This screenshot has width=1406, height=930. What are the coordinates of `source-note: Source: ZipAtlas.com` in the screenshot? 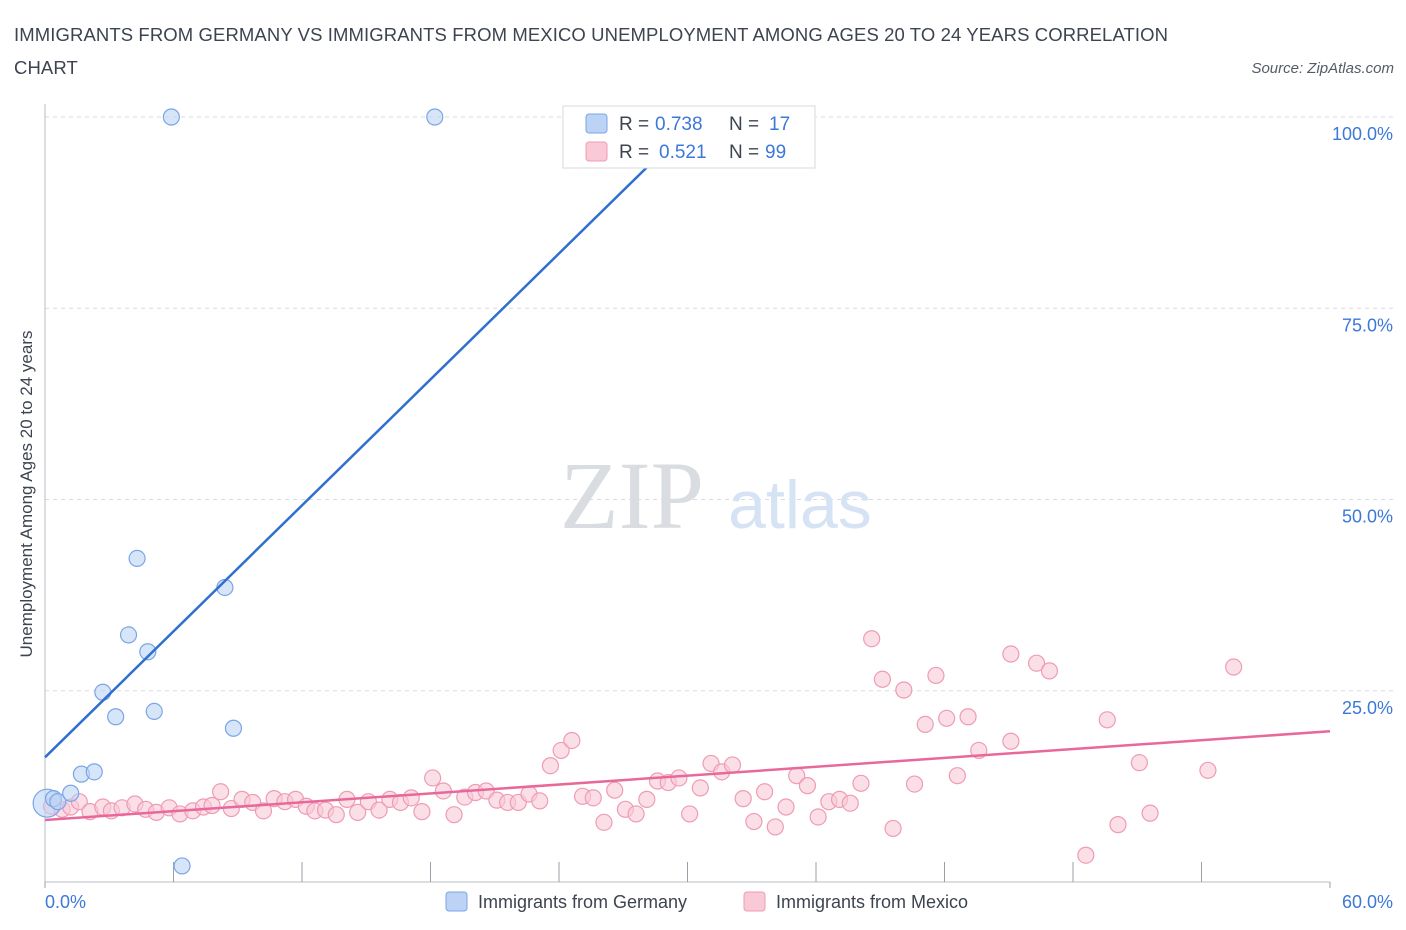 It's located at (1322, 68).